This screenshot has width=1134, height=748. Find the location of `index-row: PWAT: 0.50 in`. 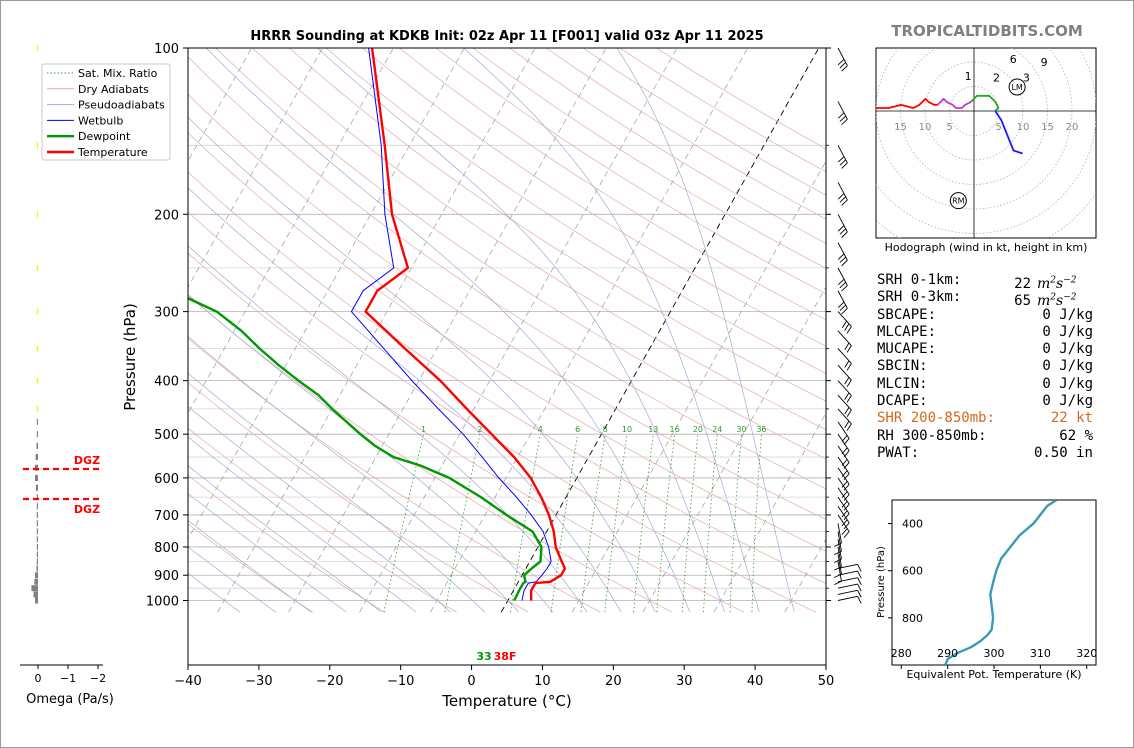

index-row: PWAT: 0.50 in is located at coordinates (987, 453).